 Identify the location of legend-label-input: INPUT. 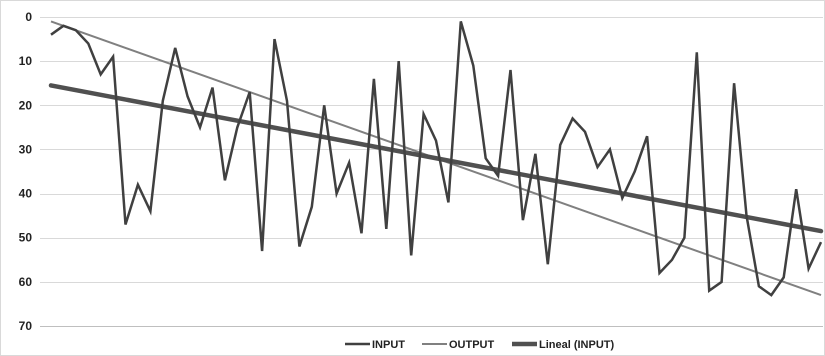
(388, 345).